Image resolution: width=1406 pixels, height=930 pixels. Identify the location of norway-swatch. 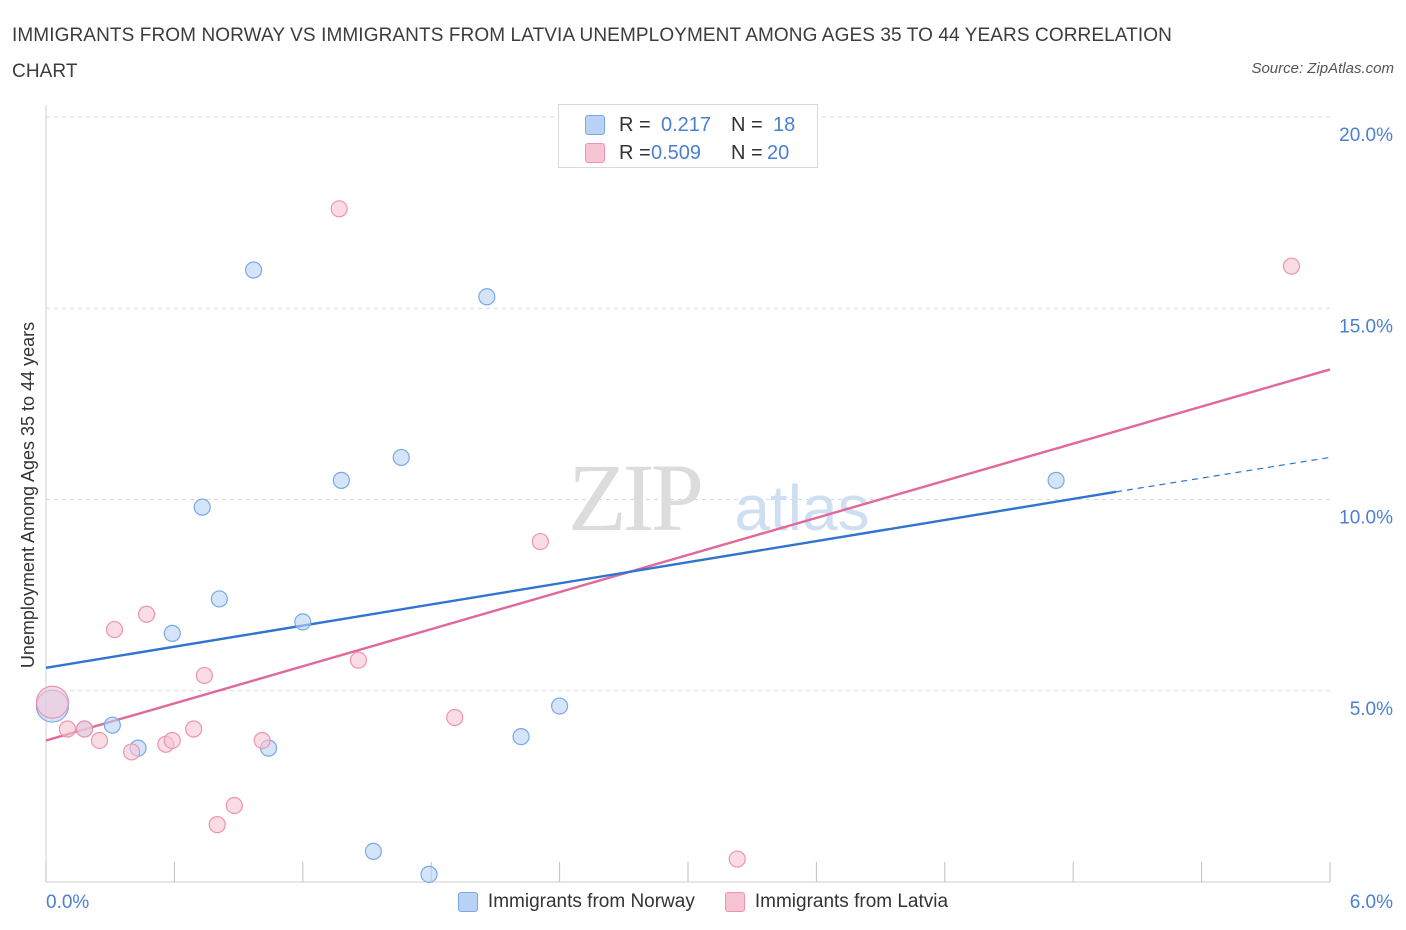
(595, 125).